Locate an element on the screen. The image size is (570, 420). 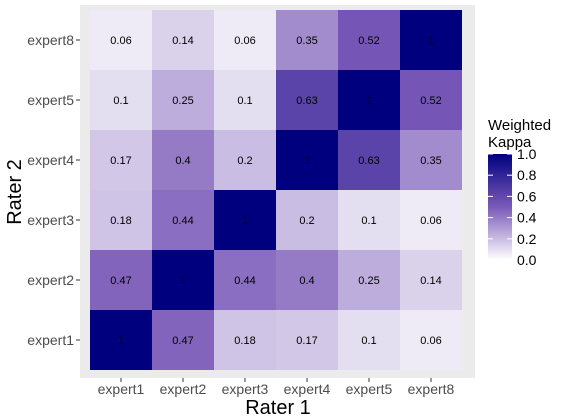
legend-color-bar is located at coordinates (500, 207).